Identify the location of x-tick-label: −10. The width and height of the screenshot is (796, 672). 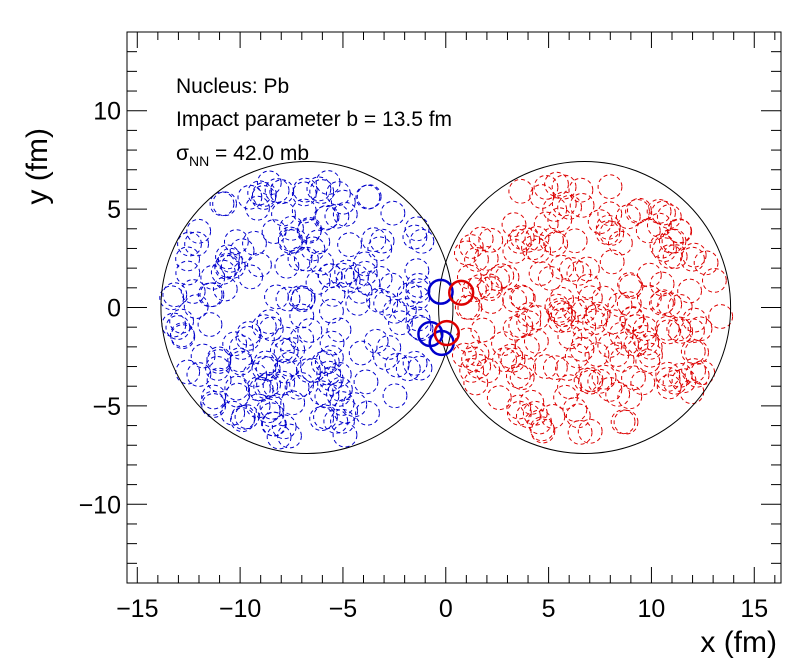
(240, 609).